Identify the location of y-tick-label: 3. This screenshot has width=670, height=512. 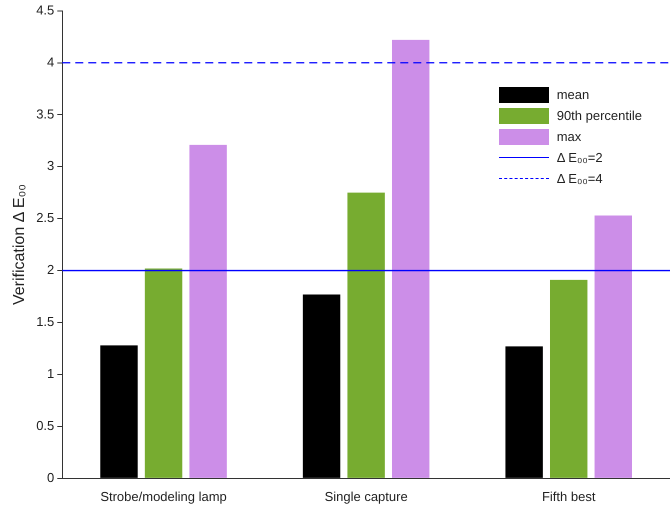
(50, 166).